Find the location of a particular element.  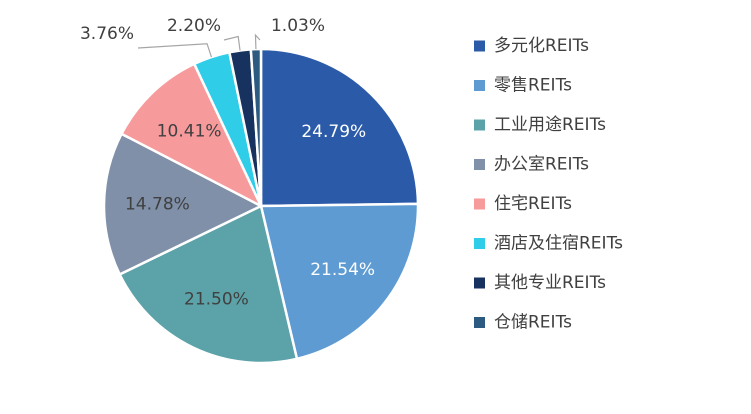

legend-item-2: 零售REITs is located at coordinates (523, 86).